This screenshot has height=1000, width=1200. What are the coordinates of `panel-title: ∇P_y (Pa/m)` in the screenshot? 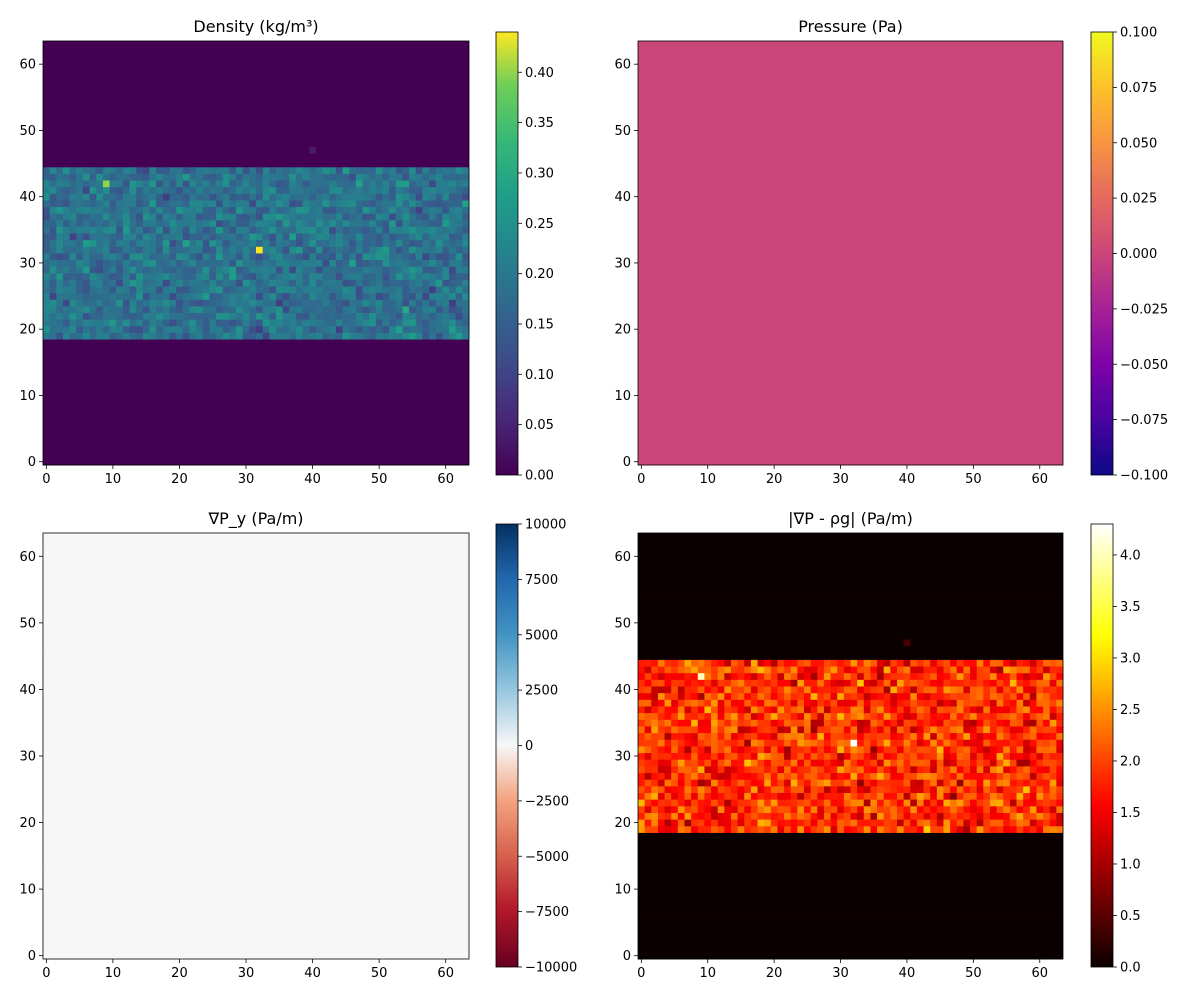 It's located at (255, 519).